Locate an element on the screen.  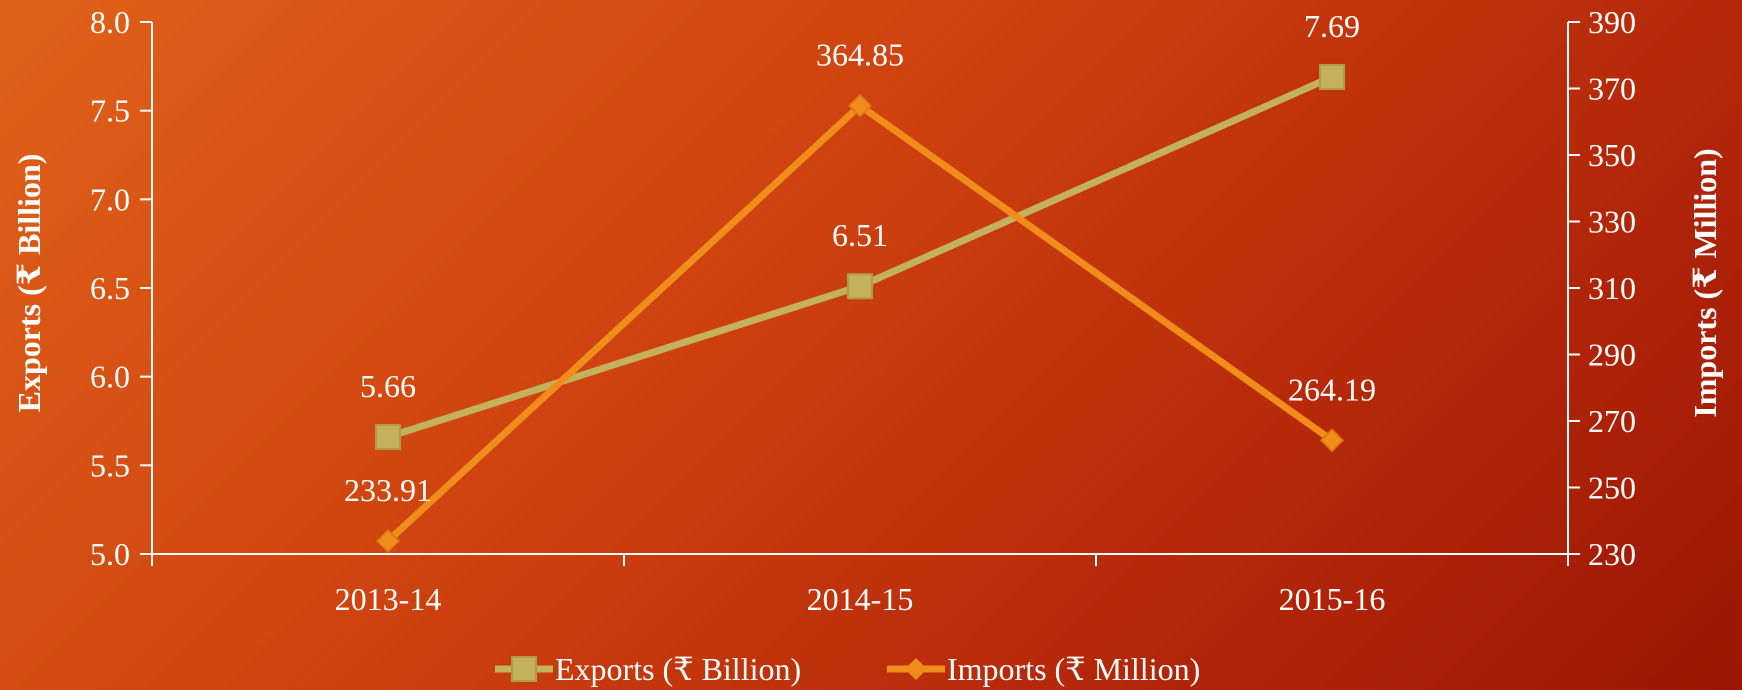
left-y-tick-label: 6.5 is located at coordinates (110, 288).